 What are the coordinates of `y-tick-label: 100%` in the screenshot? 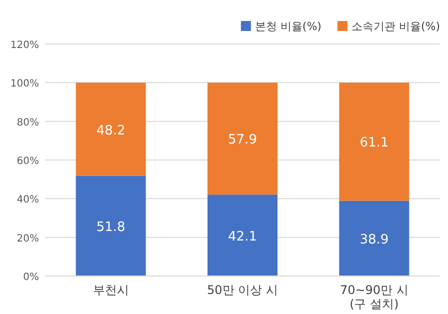 It's located at (24, 84).